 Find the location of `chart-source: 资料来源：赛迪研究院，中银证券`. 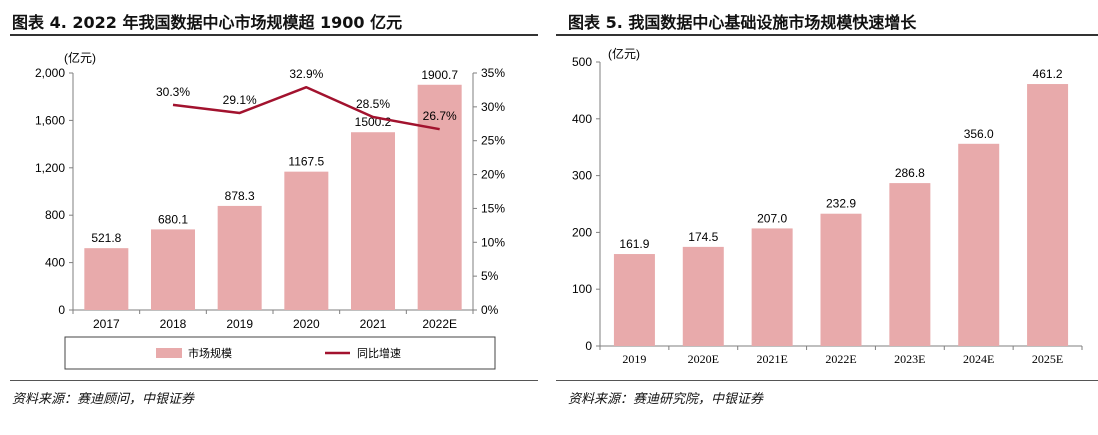

chart-source: 资料来源：赛迪研究院，中银证券 is located at coordinates (666, 399).